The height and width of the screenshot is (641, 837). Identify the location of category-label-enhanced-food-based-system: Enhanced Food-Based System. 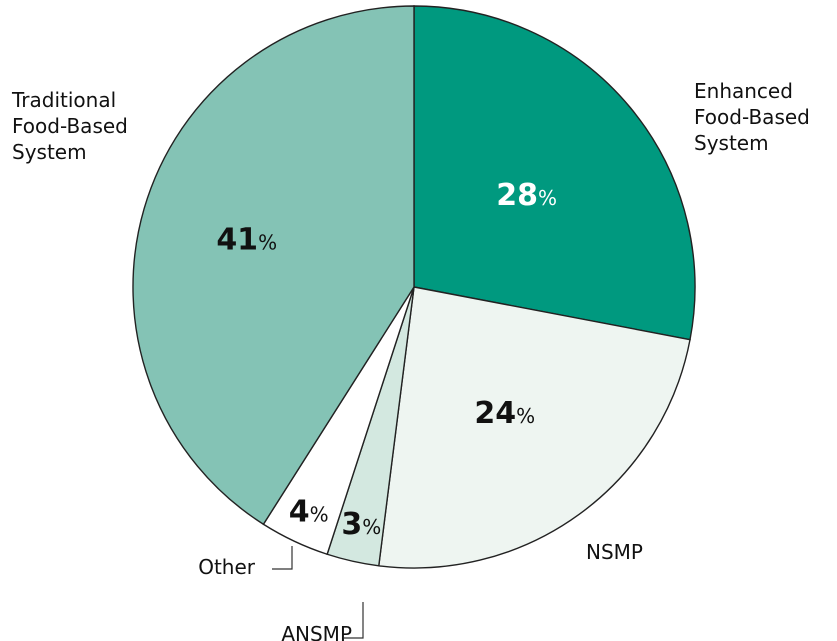
(752, 117).